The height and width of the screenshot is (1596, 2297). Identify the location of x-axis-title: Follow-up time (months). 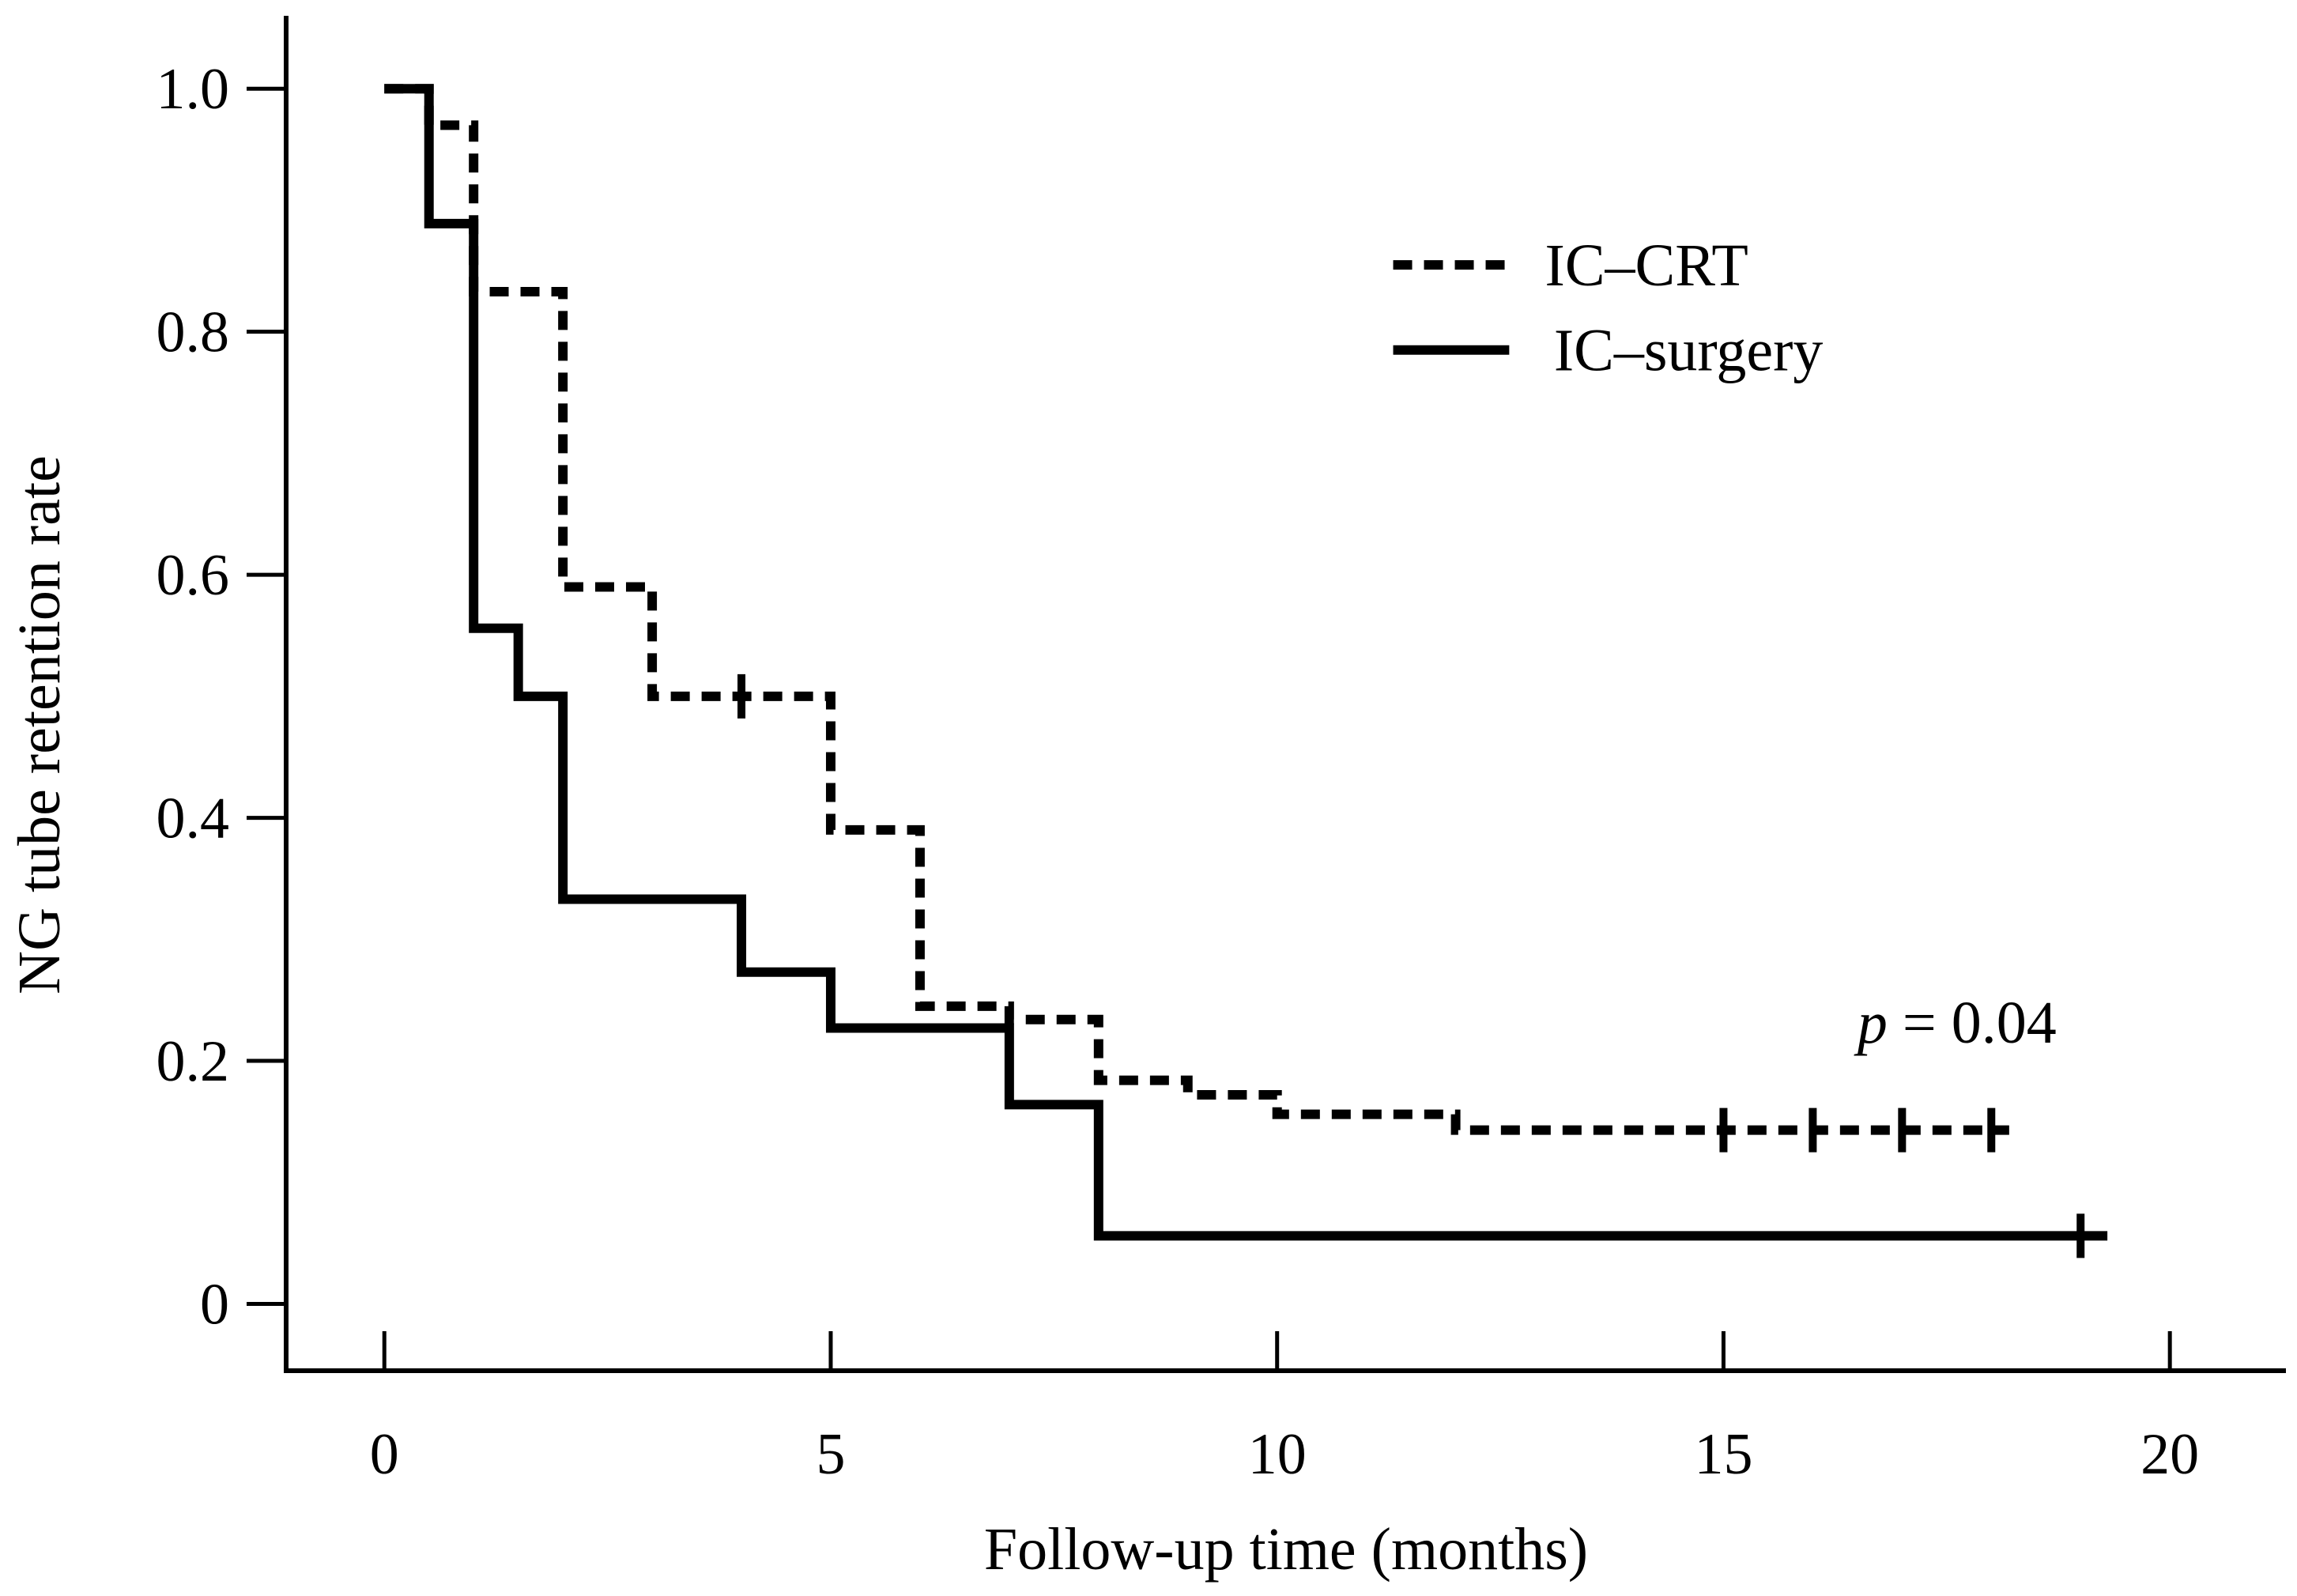
(1286, 1549).